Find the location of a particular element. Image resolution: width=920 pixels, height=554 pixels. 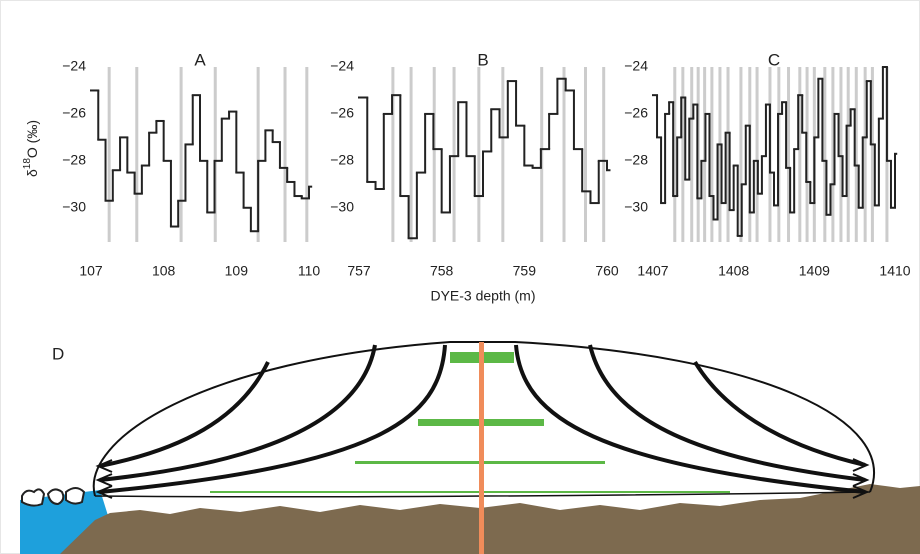

x-tick-label: 109 is located at coordinates (237, 271).